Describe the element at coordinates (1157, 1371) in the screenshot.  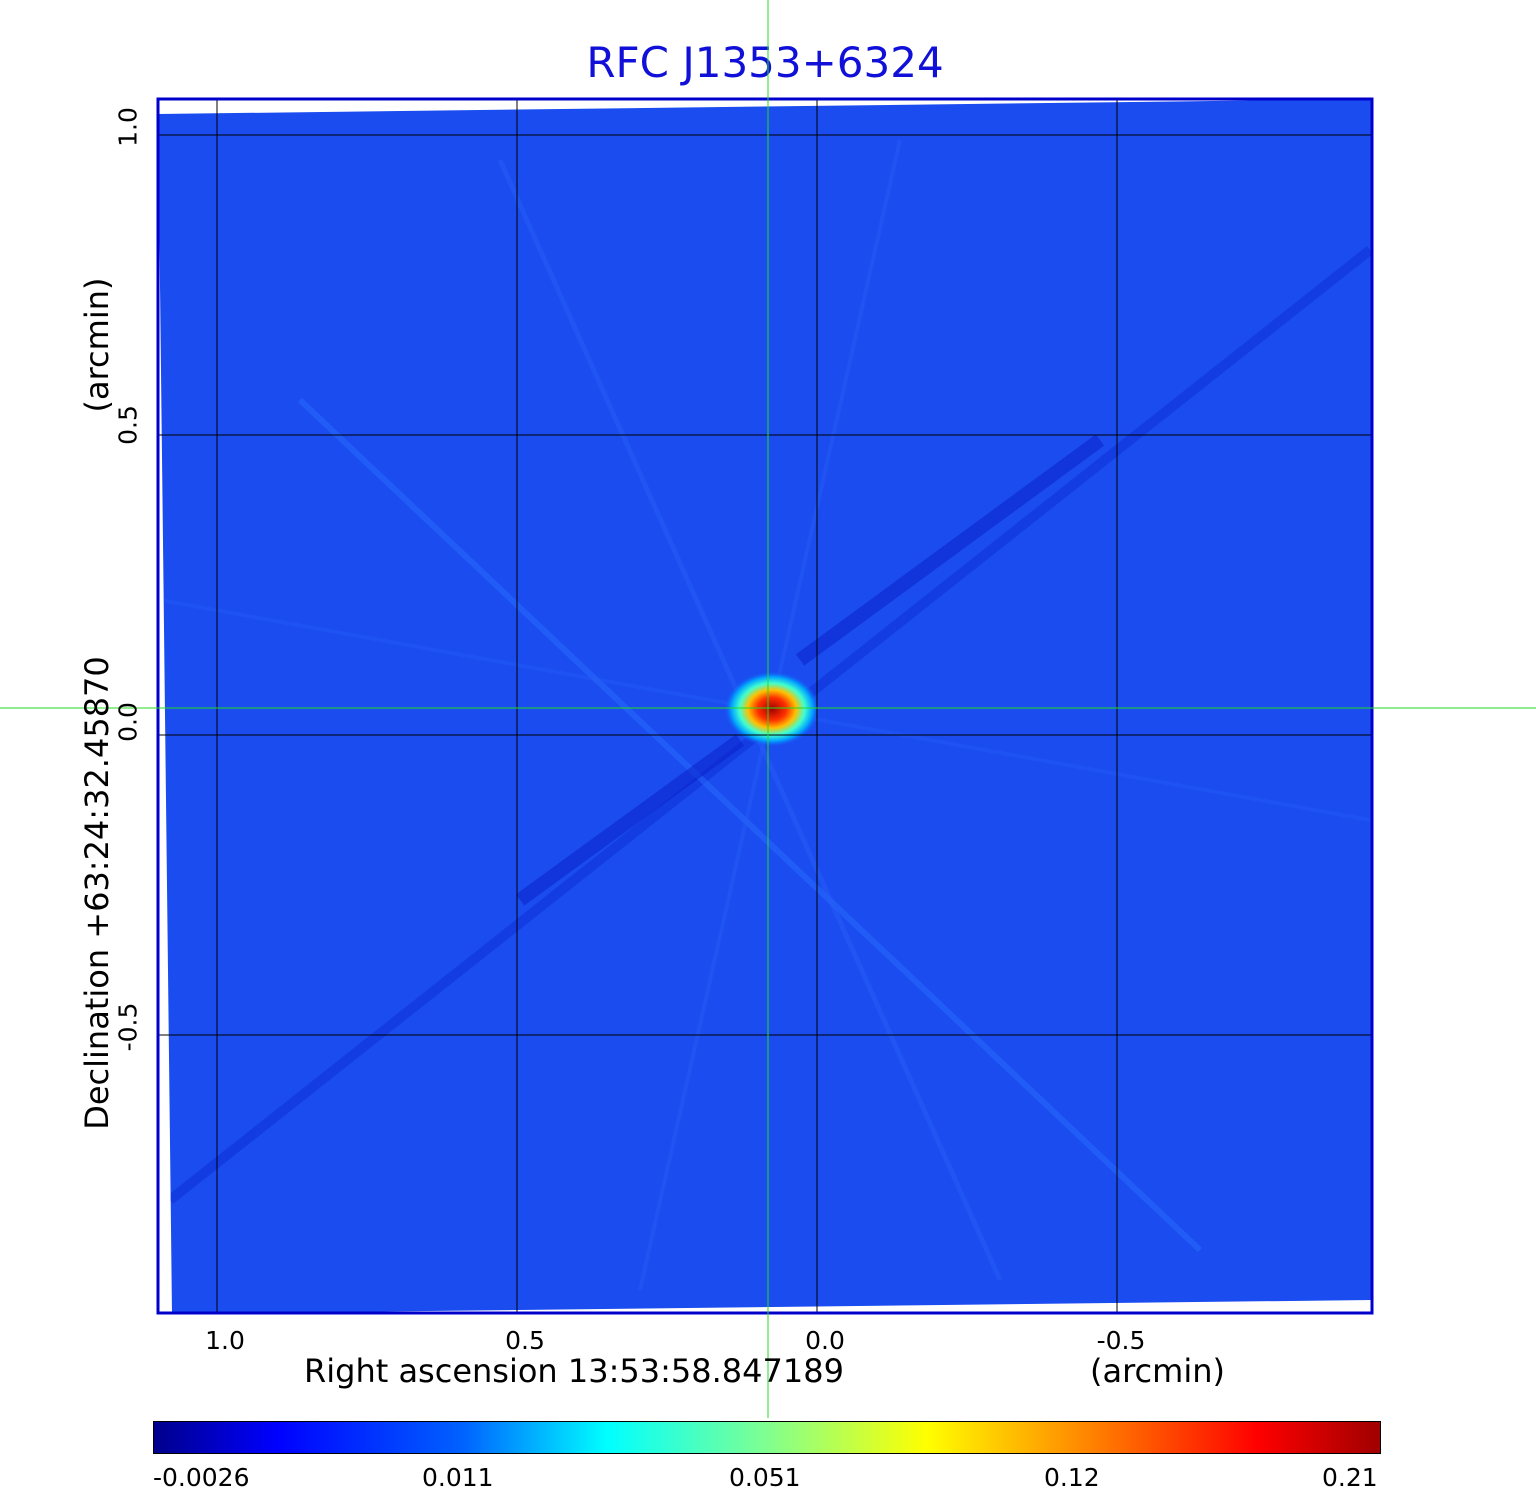
I see `x-axis-unit: (arcmin)` at that location.